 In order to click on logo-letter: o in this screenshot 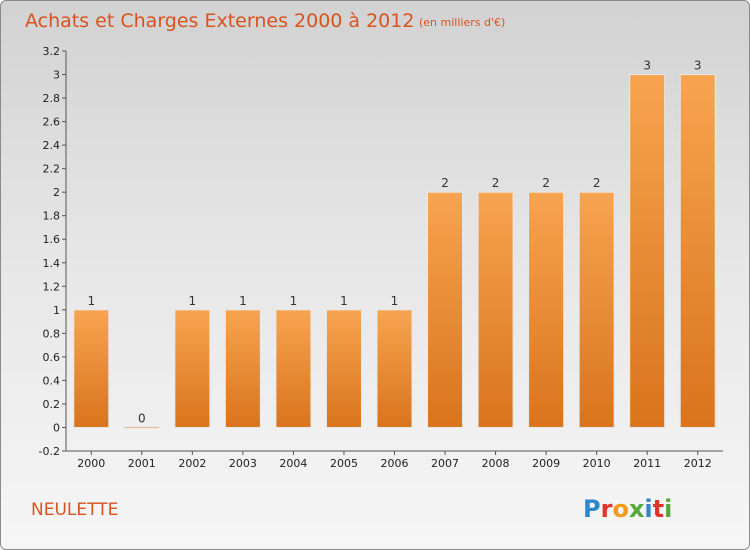, I will do `click(620, 509)`.